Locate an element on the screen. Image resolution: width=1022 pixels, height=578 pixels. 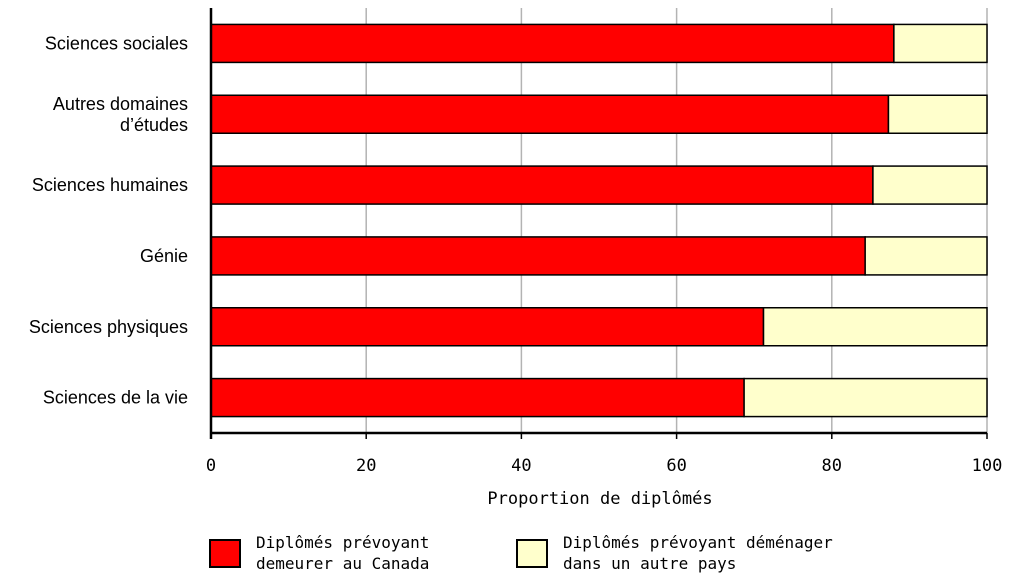
legend-label: demeurer au Canada is located at coordinates (342, 563).